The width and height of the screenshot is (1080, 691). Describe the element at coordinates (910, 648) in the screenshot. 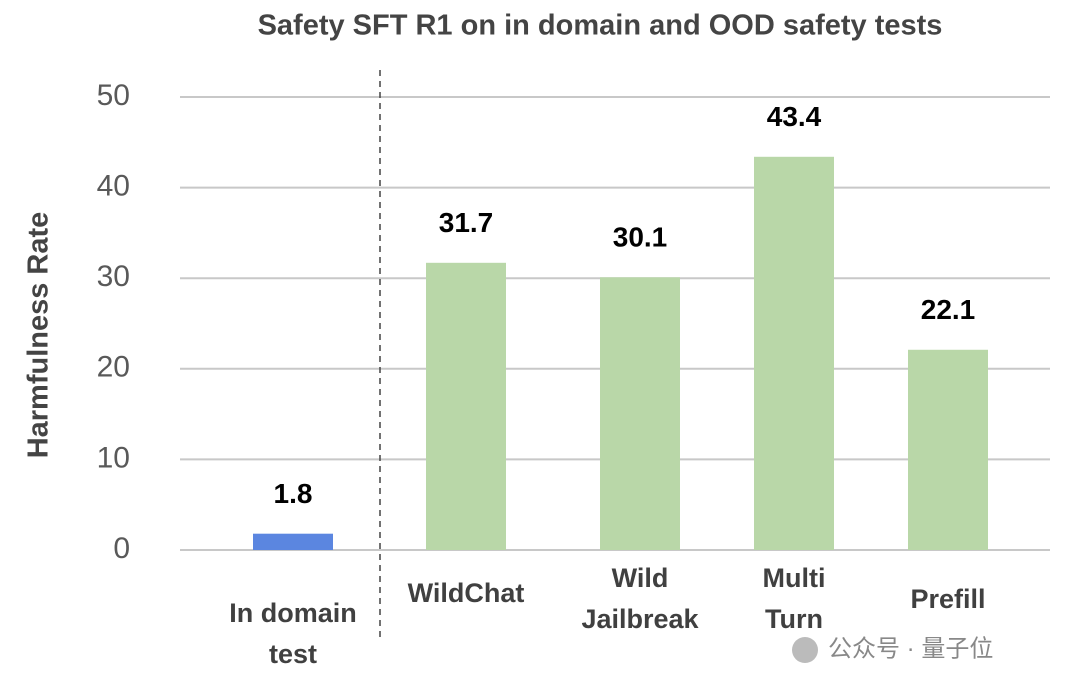

I see `watermark: 公众号 · 量子位` at that location.